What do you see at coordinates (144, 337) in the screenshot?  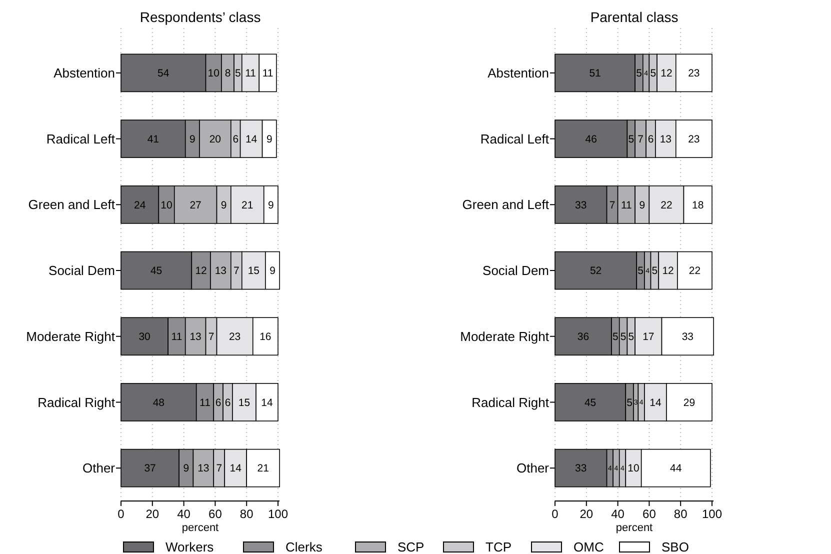 I see `data-label: 30` at bounding box center [144, 337].